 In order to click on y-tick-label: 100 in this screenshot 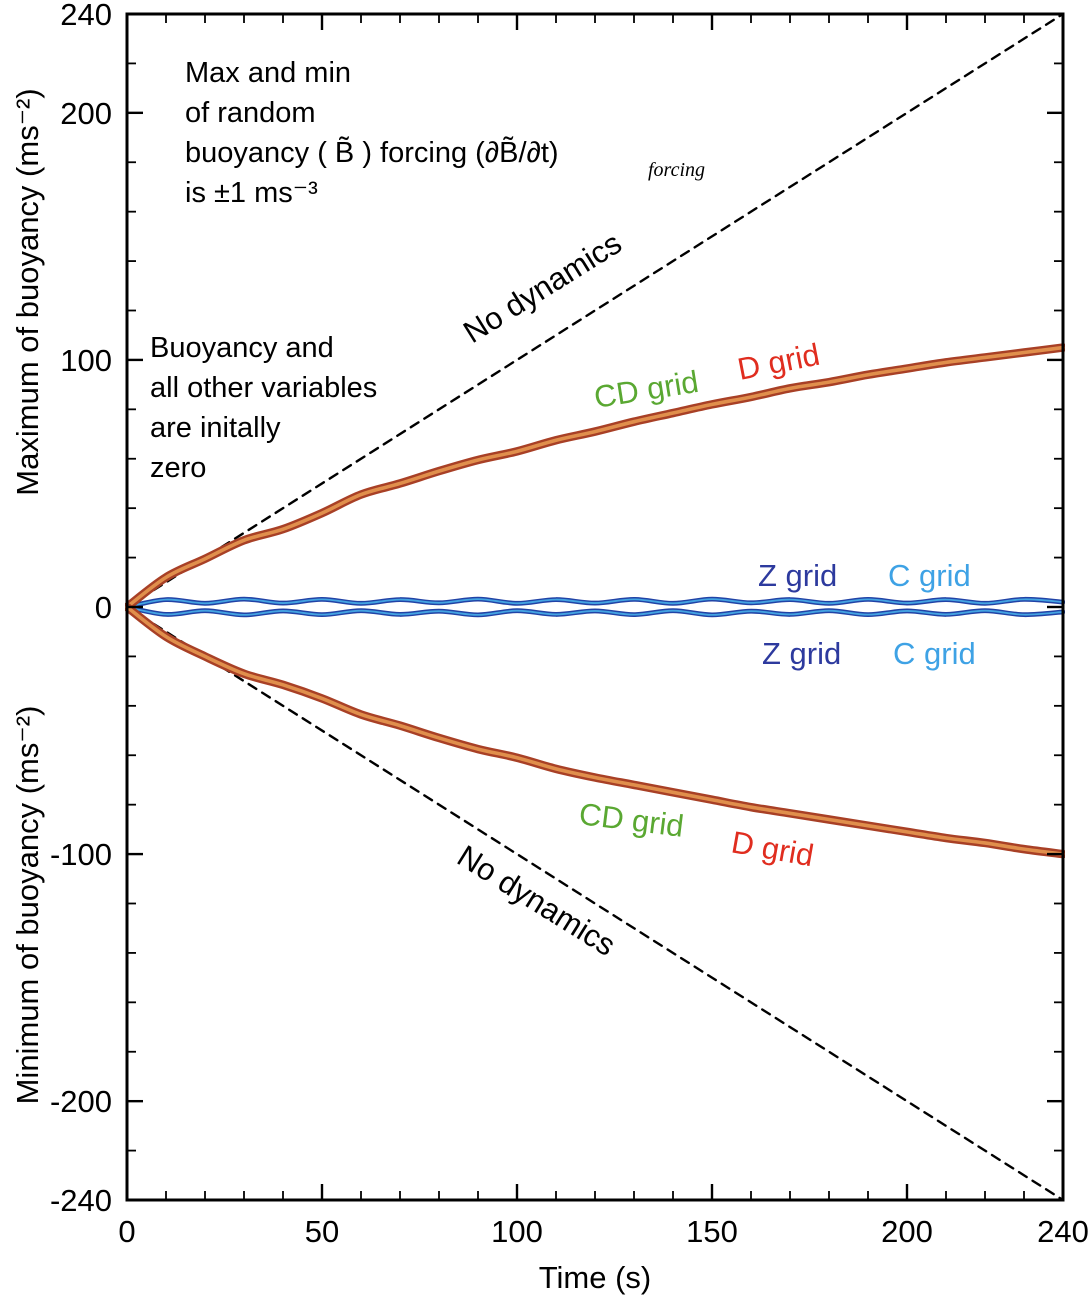, I will do `click(86, 360)`.